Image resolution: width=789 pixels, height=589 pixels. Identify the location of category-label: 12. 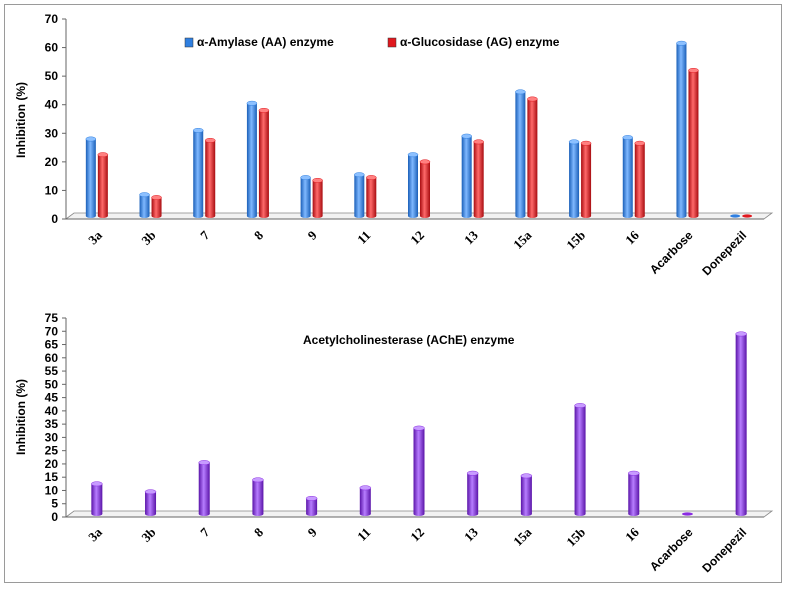
(417, 238).